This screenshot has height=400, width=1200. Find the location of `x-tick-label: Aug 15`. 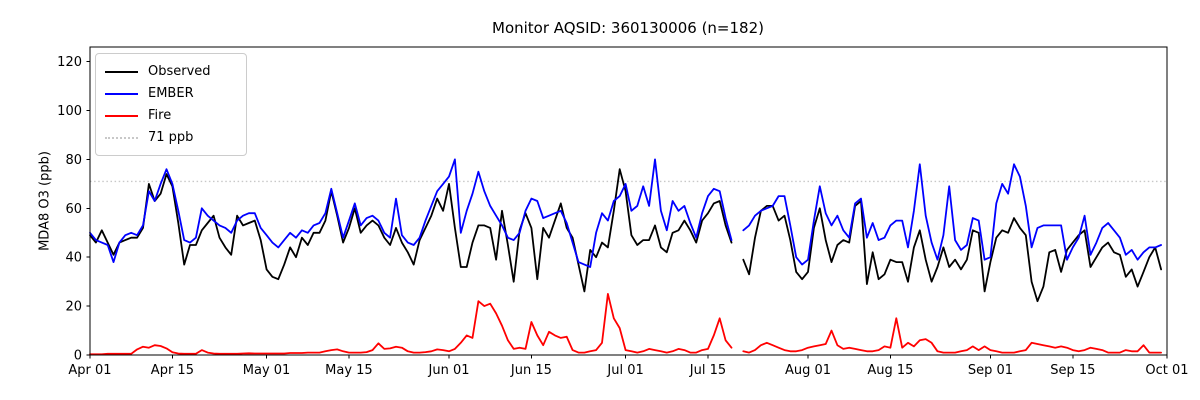

x-tick-label: Aug 15 is located at coordinates (890, 370).